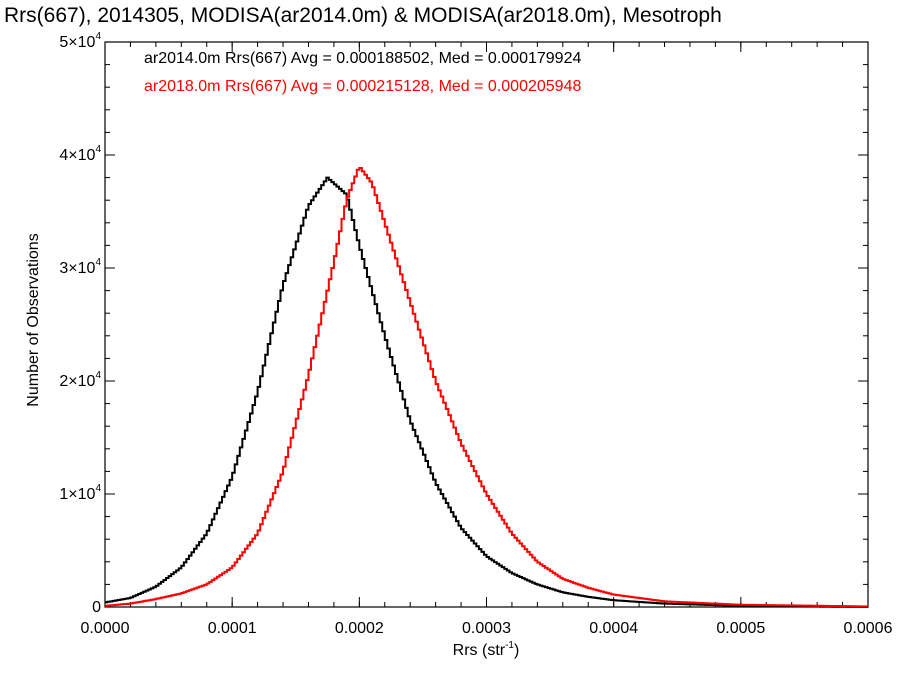 This screenshot has height=675, width=900. I want to click on y-tick-label: 4×10⁴, so click(80, 154).